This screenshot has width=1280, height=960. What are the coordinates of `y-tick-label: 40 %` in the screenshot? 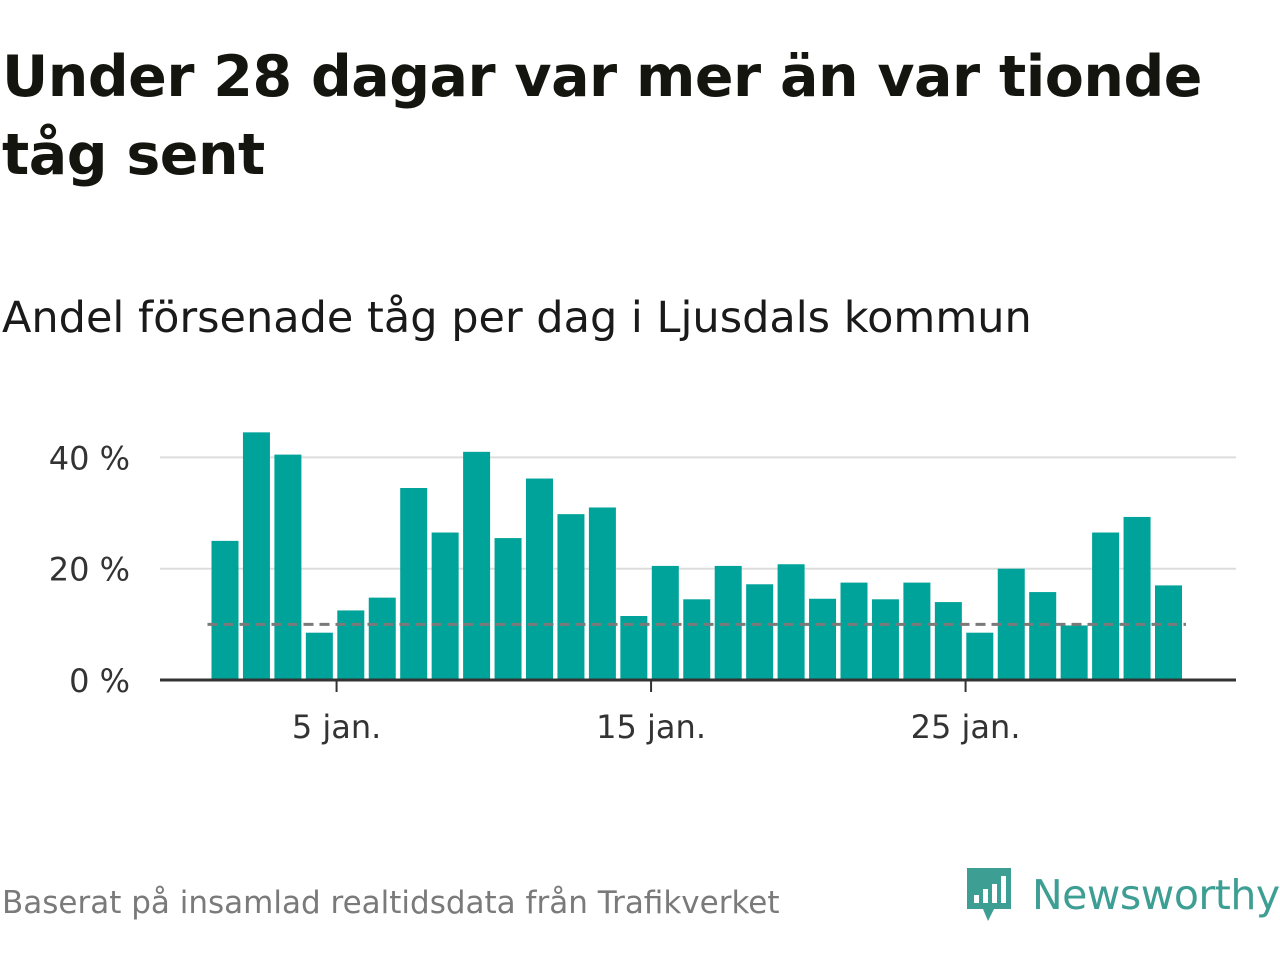 It's located at (89, 458).